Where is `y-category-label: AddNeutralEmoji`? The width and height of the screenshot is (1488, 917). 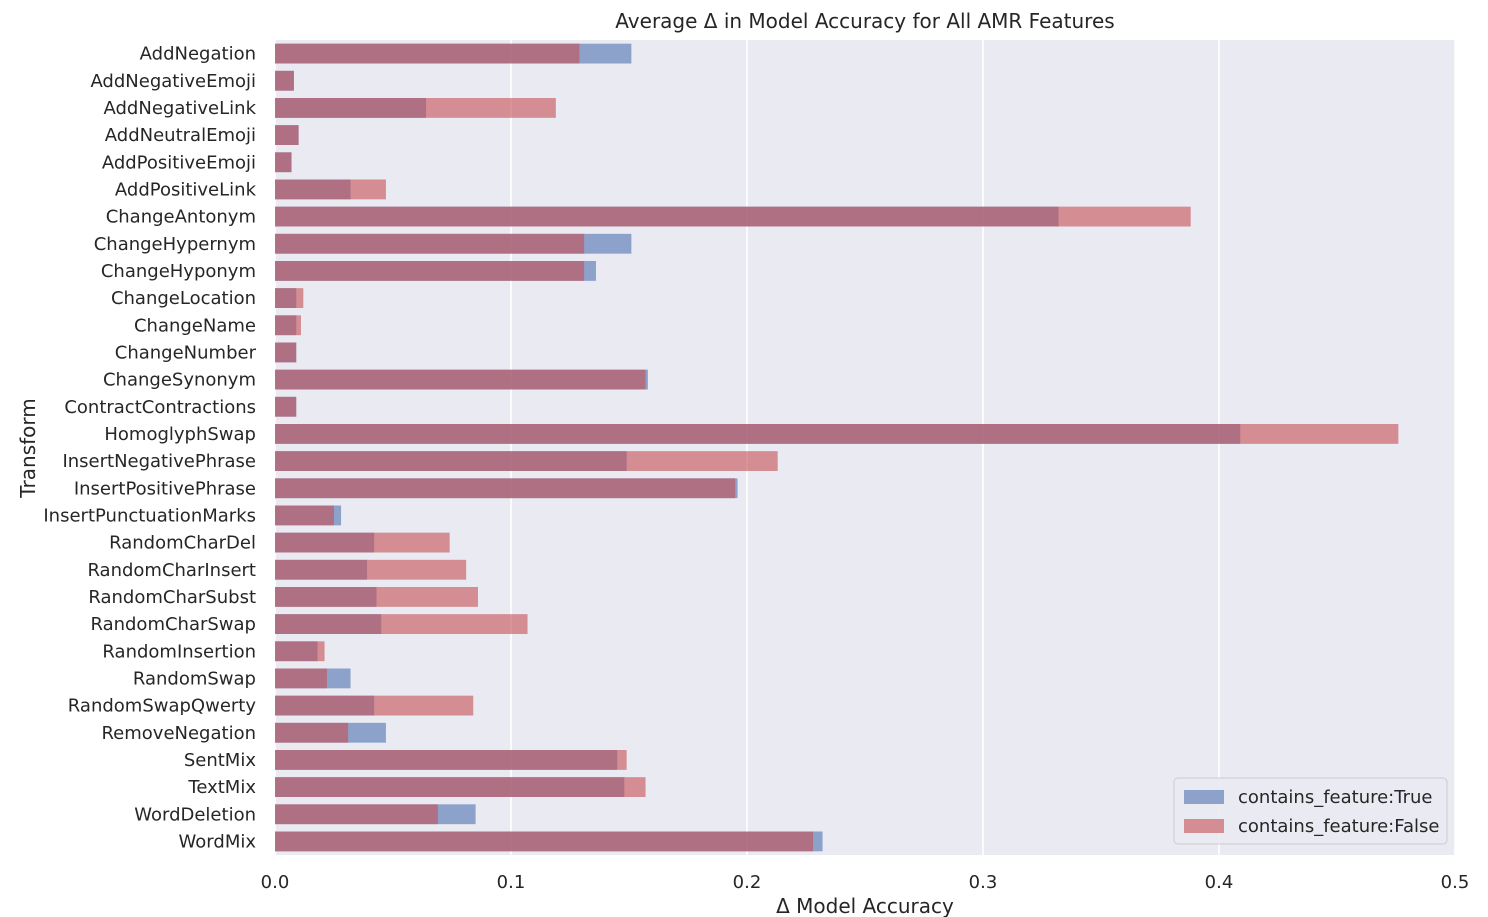
y-category-label: AddNeutralEmoji is located at coordinates (180, 135).